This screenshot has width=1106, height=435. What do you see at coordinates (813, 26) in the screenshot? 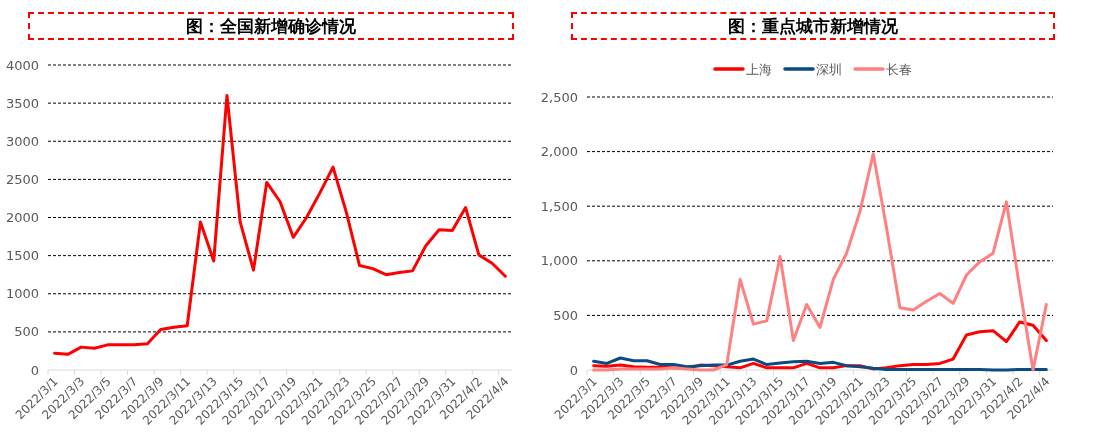
I see `chart-title: 图：重点城市新增情况` at bounding box center [813, 26].